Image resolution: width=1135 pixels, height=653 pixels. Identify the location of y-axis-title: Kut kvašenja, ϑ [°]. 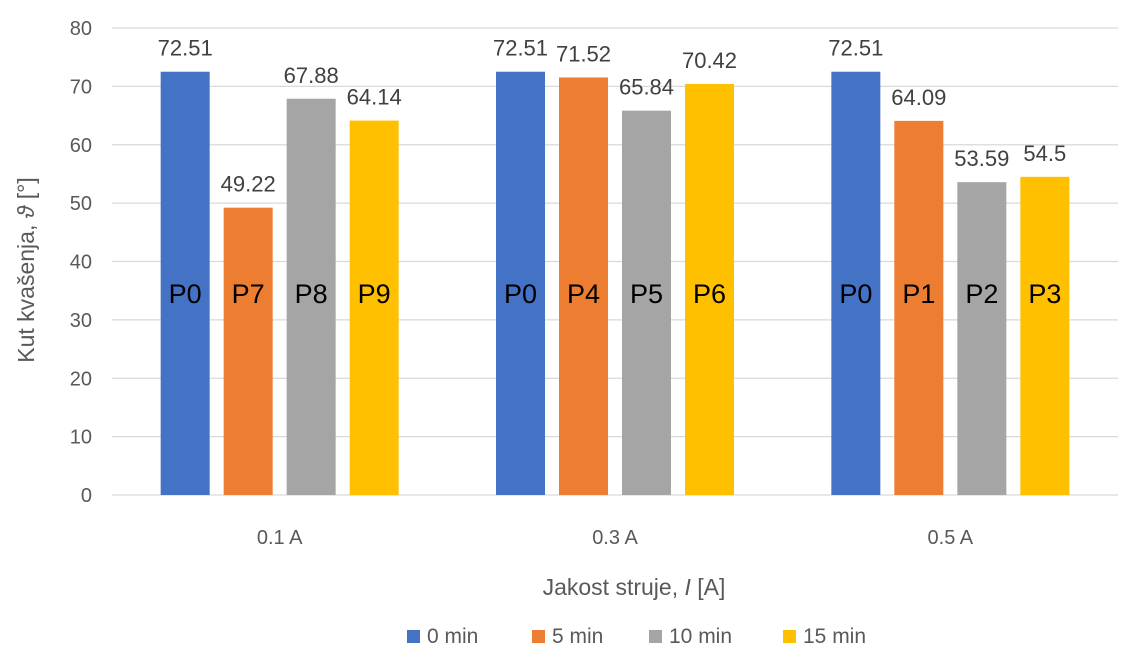
(26, 270).